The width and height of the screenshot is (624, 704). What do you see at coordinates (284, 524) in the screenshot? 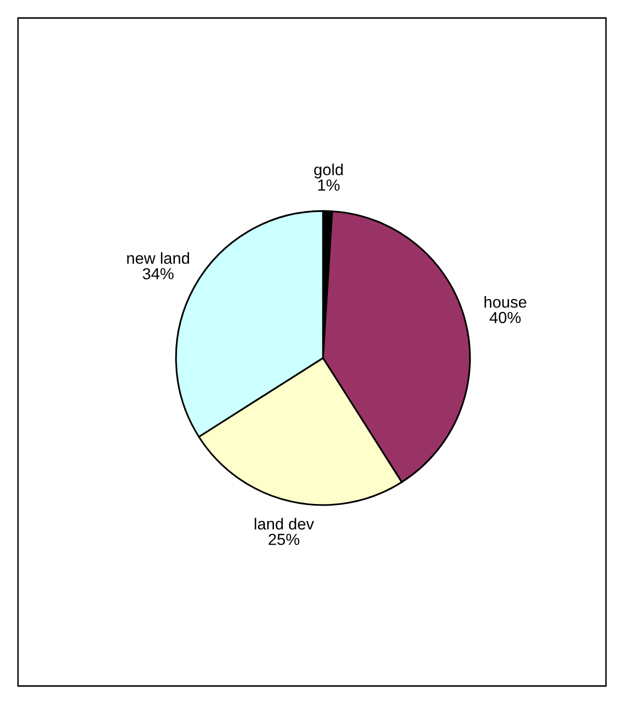
I see `slice-label: land dev` at bounding box center [284, 524].